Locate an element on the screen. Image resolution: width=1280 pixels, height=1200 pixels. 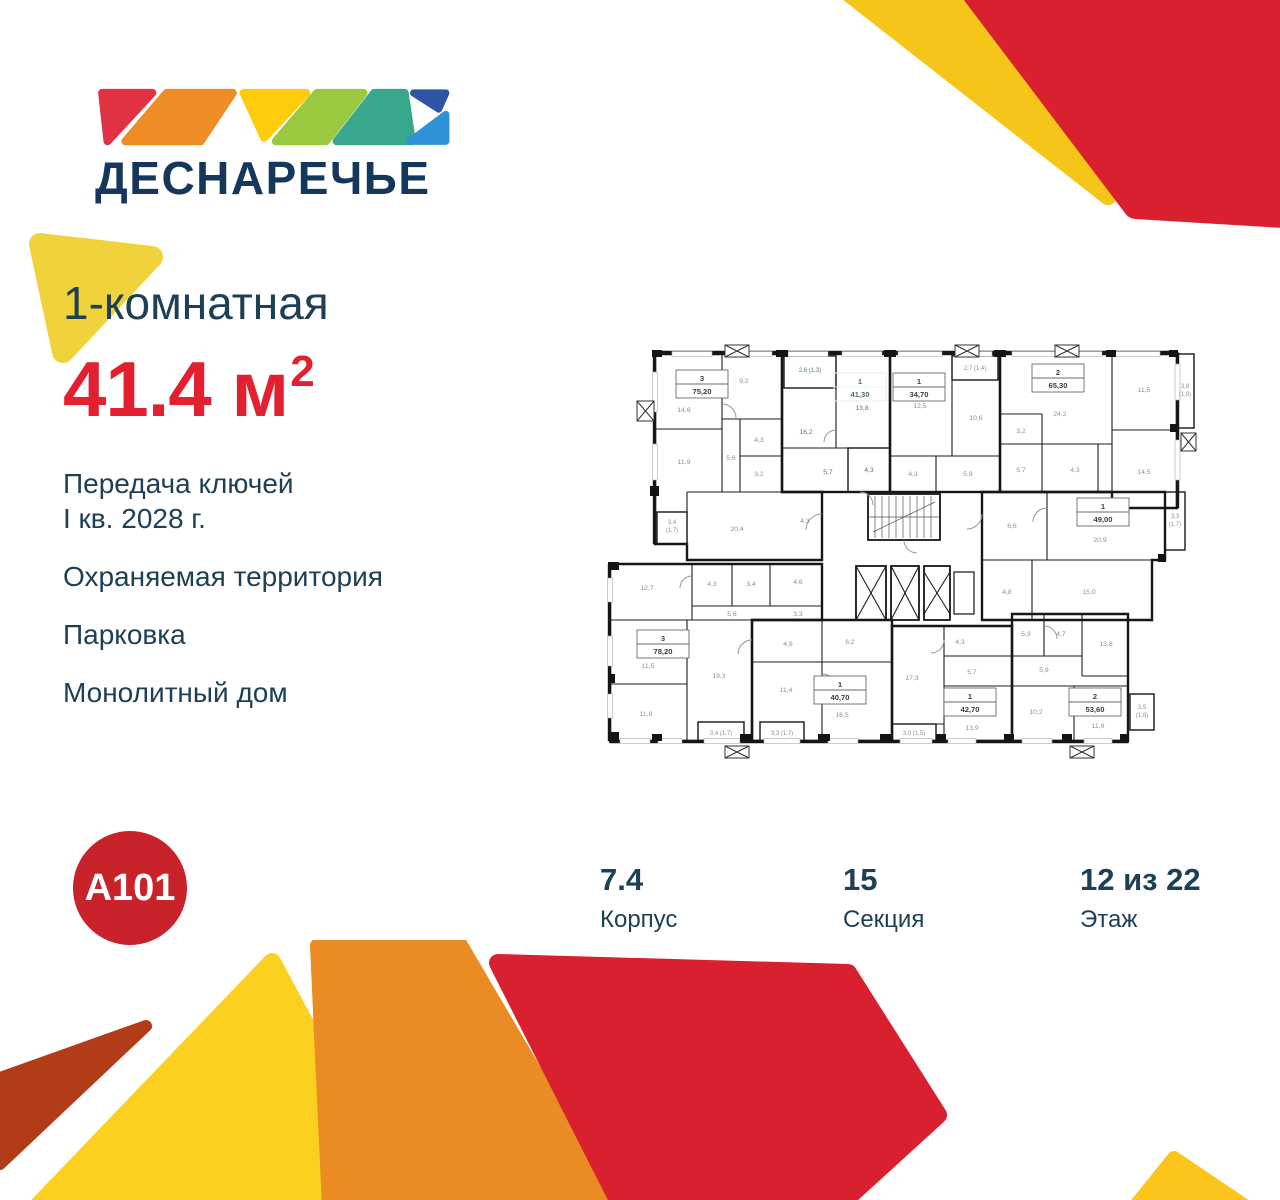
feature-parking: Парковка is located at coordinates (223, 634).